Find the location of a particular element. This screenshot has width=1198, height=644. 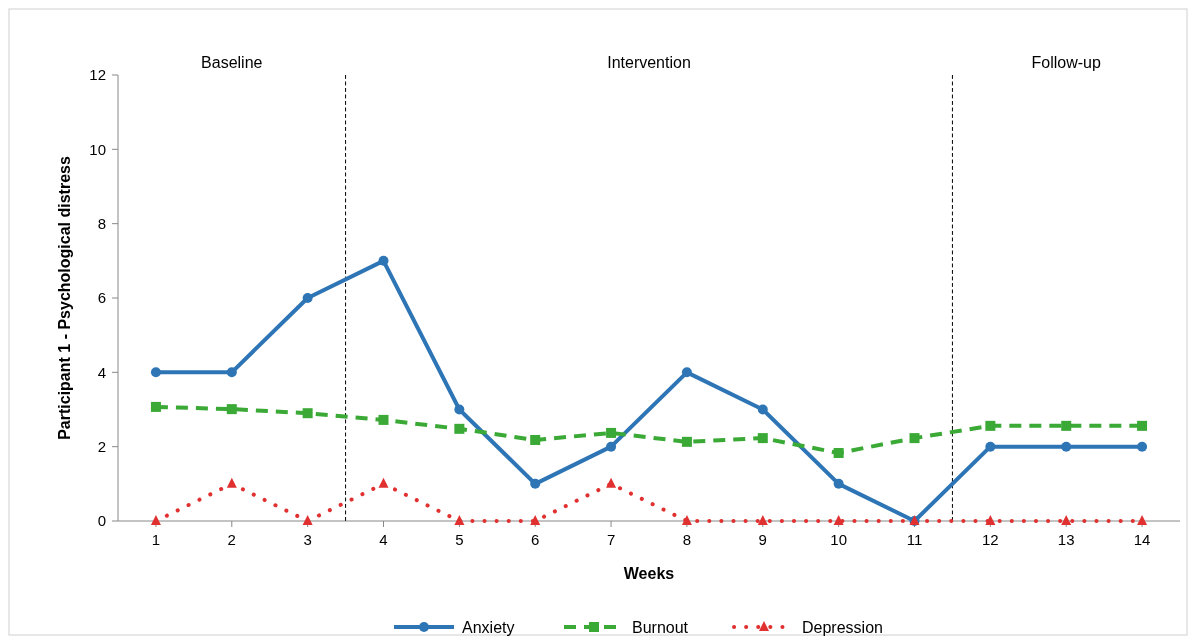

x-tick-label: 7 is located at coordinates (611, 539).